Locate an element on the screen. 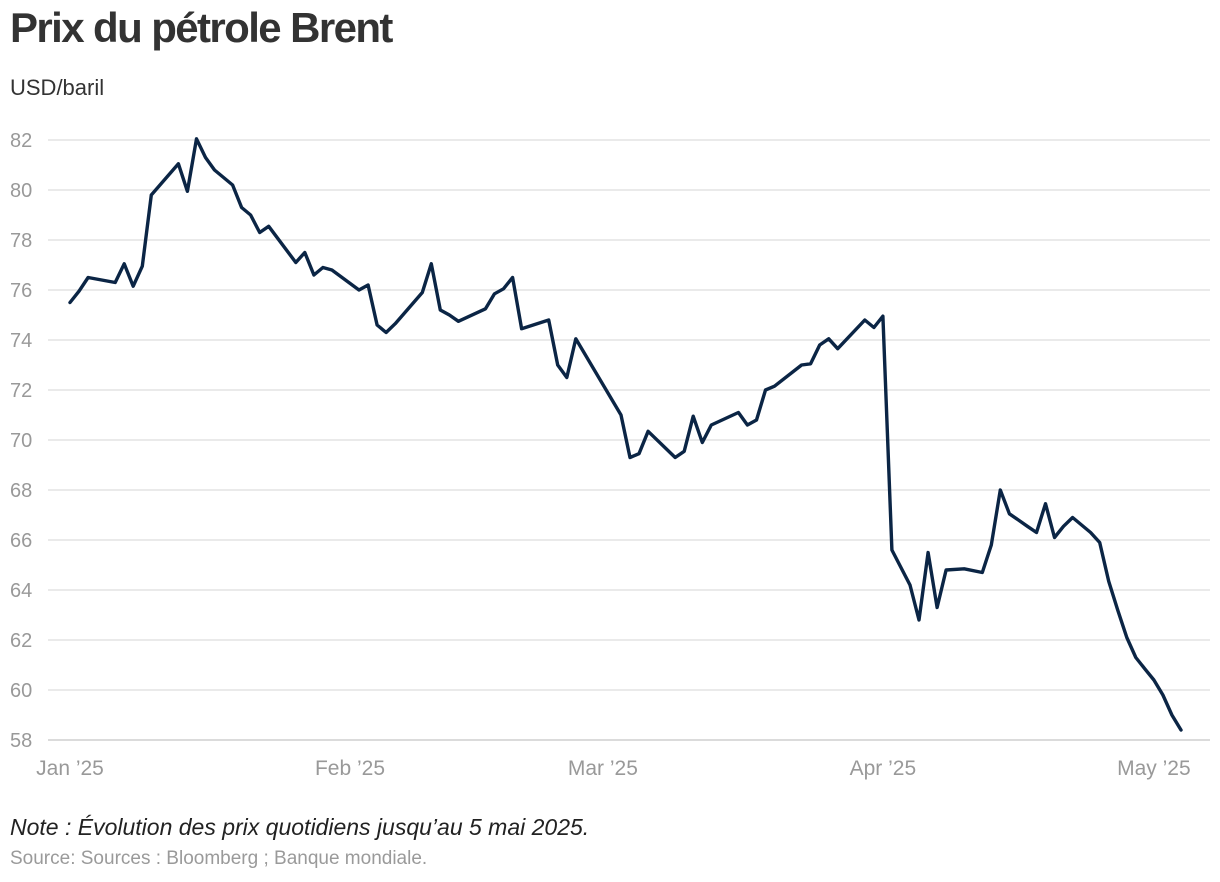 The image size is (1220, 882). y-tick-label: 66 is located at coordinates (21, 541).